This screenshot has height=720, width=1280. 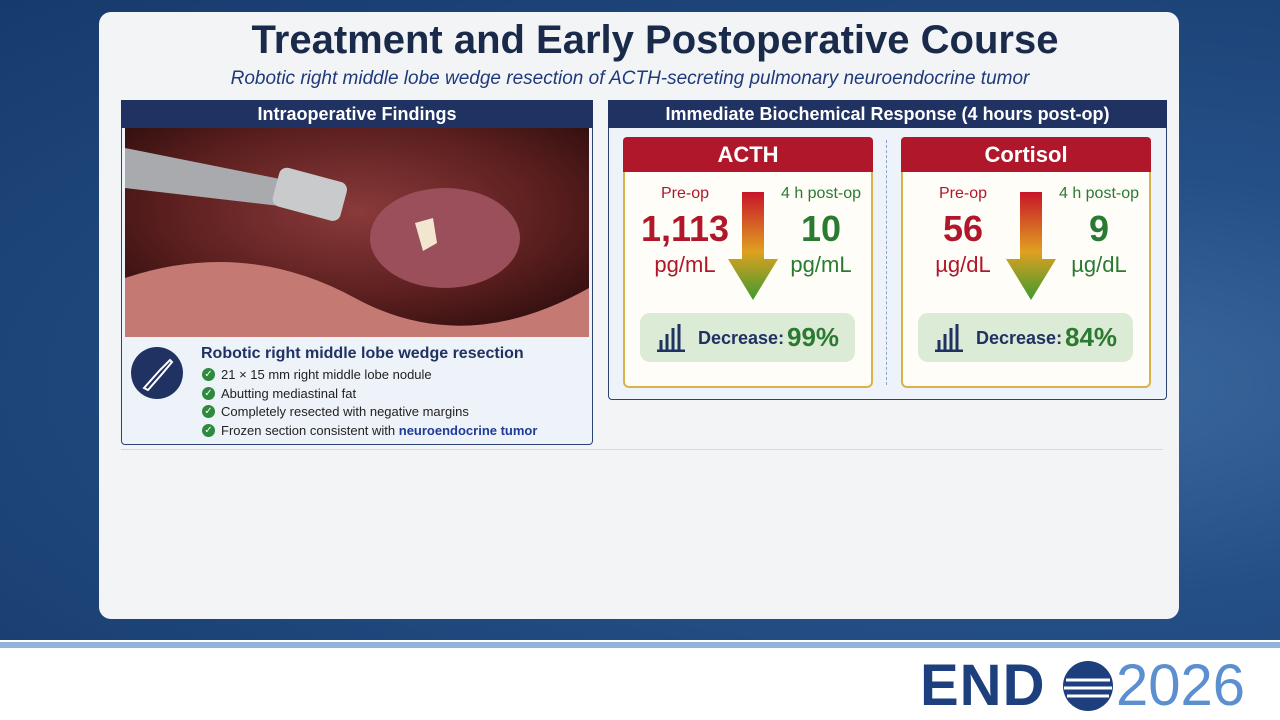 I want to click on card-header: ACTH, so click(x=748, y=154).